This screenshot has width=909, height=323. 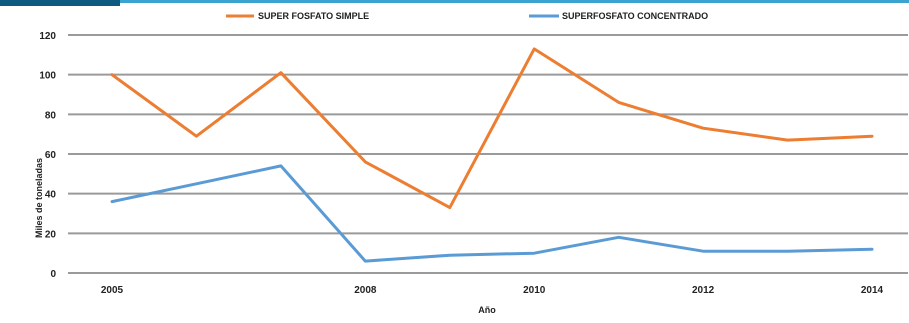 What do you see at coordinates (635, 16) in the screenshot?
I see `legend-label: SUPERFOSFATO CONCENTRADO` at bounding box center [635, 16].